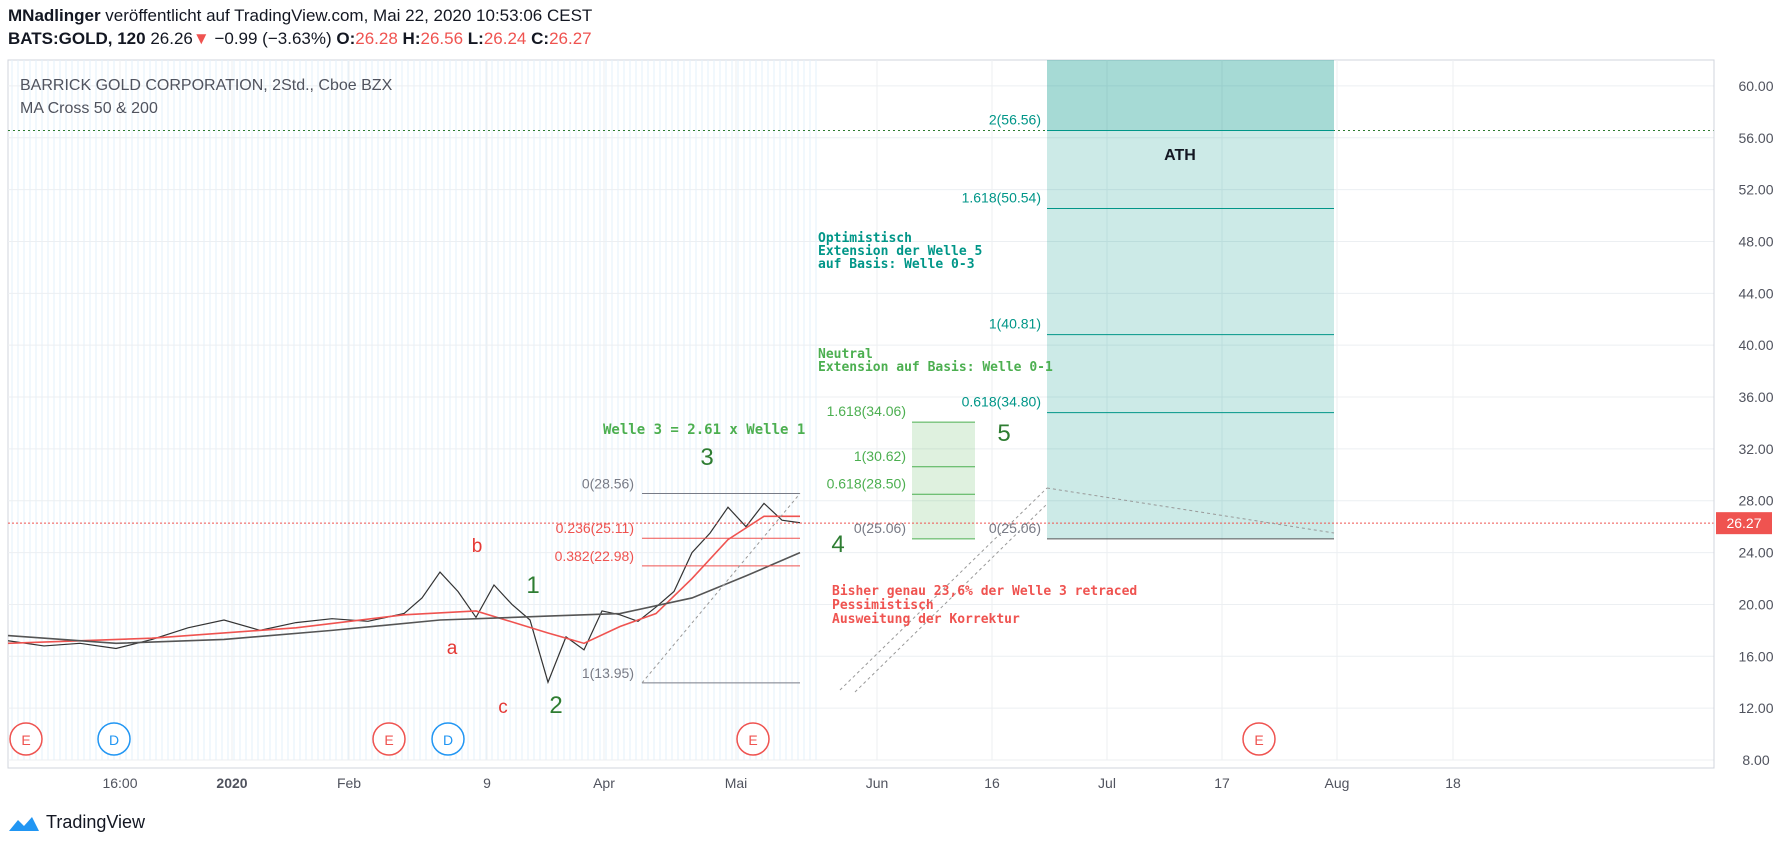  Describe the element at coordinates (171, 38) in the screenshot. I see `last-price: 26.26` at that location.